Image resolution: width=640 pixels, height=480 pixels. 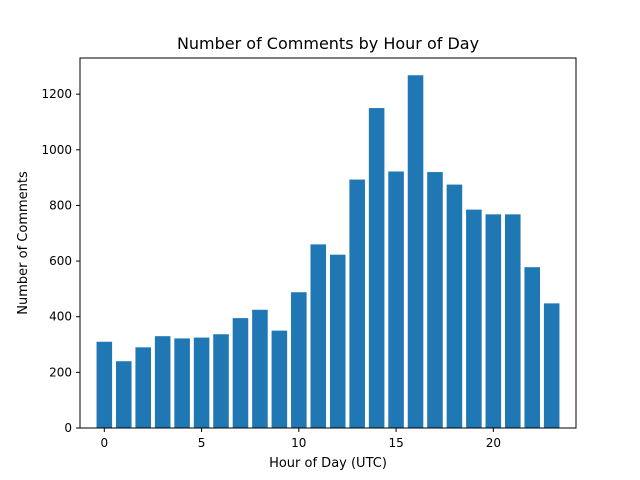 I want to click on x-tick-label: 20, so click(x=493, y=443).